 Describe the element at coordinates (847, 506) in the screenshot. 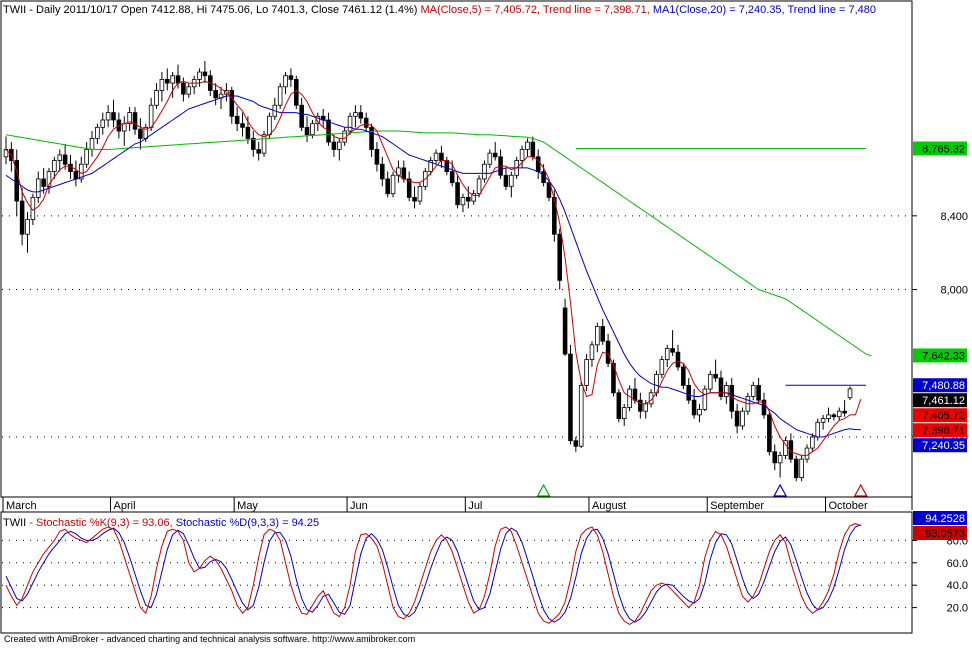

I see `month-label: October` at that location.